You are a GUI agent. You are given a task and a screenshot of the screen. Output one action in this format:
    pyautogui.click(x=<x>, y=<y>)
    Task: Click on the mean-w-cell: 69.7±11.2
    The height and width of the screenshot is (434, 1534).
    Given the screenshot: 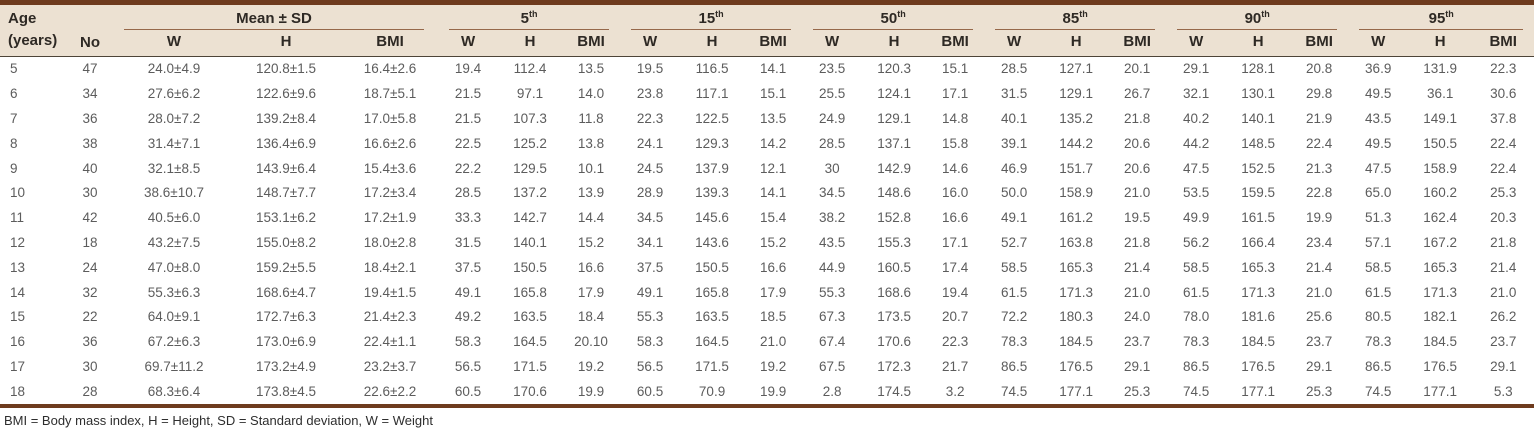 What is the action you would take?
    pyautogui.click(x=174, y=366)
    